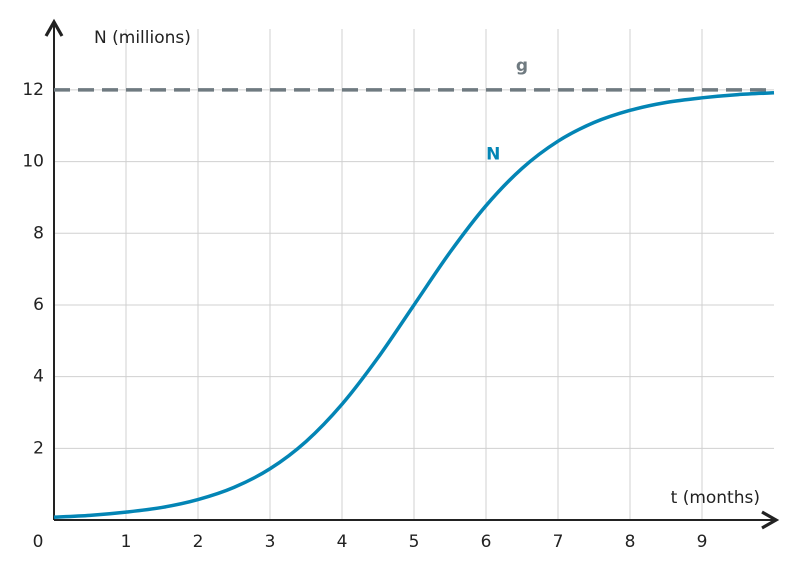 The image size is (792, 570). I want to click on y-tick-label: 2, so click(38, 448).